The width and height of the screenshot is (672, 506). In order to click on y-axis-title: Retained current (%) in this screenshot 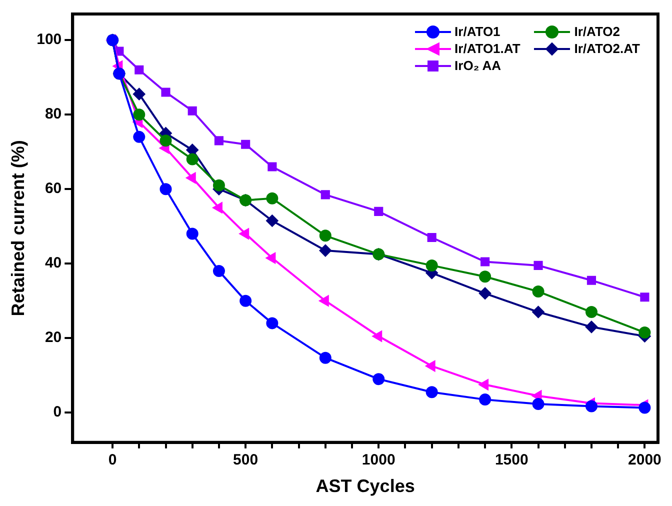, I will do `click(18, 228)`.